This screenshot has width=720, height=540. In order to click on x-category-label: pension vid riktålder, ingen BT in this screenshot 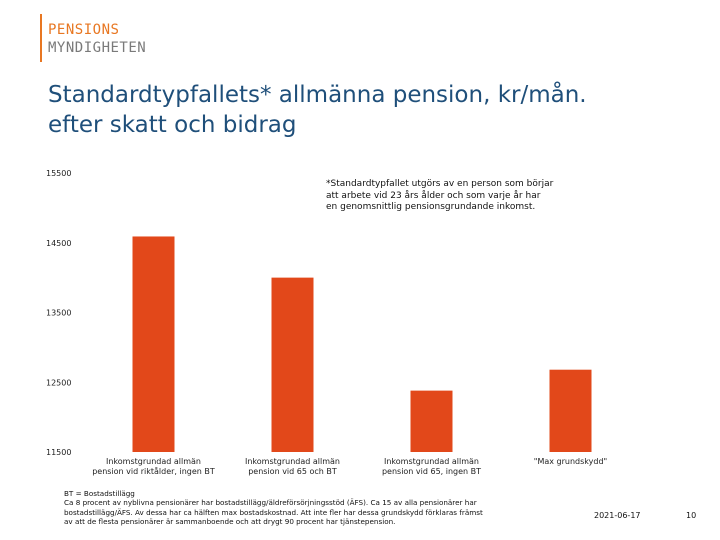, I will do `click(153, 471)`.